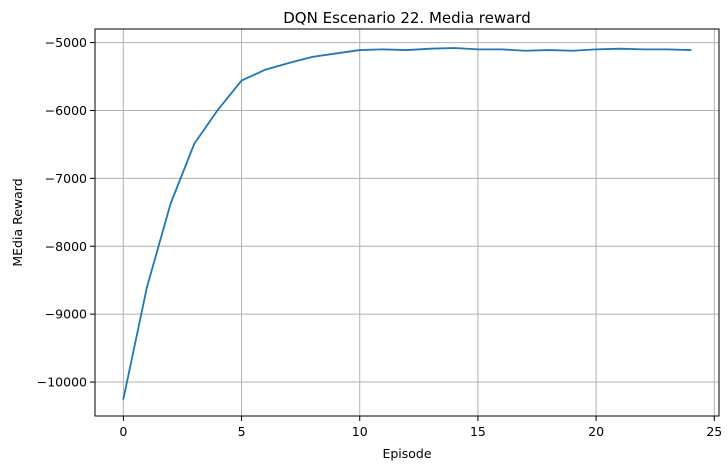  What do you see at coordinates (62, 382) in the screenshot?
I see `y-tick-label: −10000` at bounding box center [62, 382].